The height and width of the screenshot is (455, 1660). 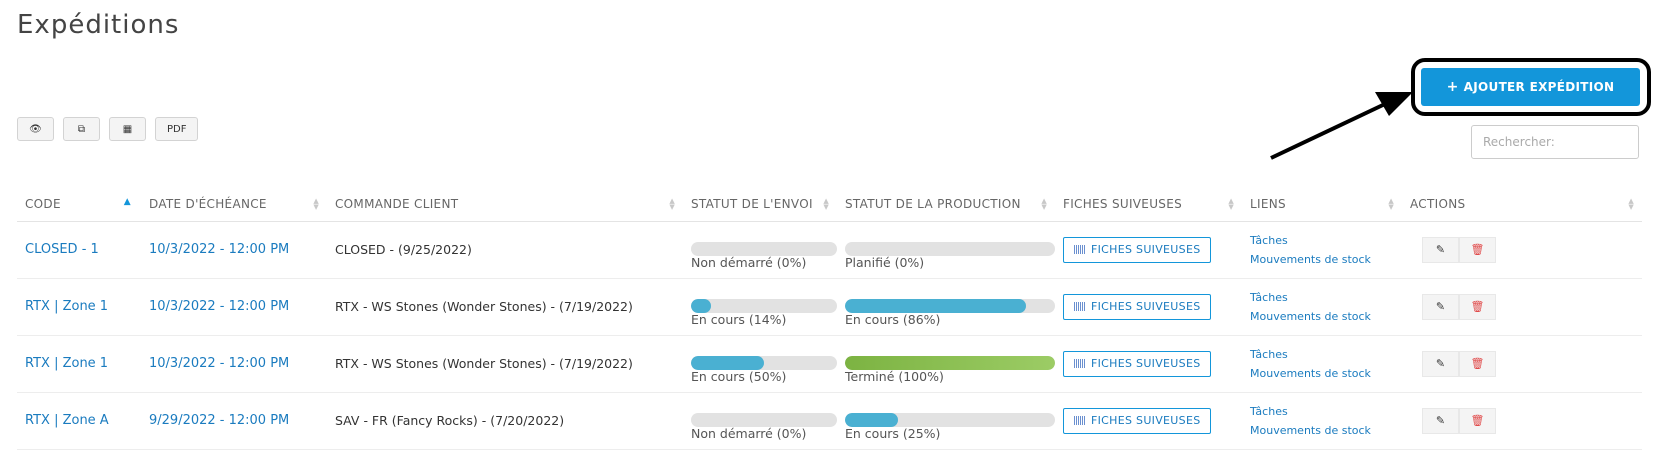 I want to click on production-label-text: En cours (25%), so click(x=893, y=433).